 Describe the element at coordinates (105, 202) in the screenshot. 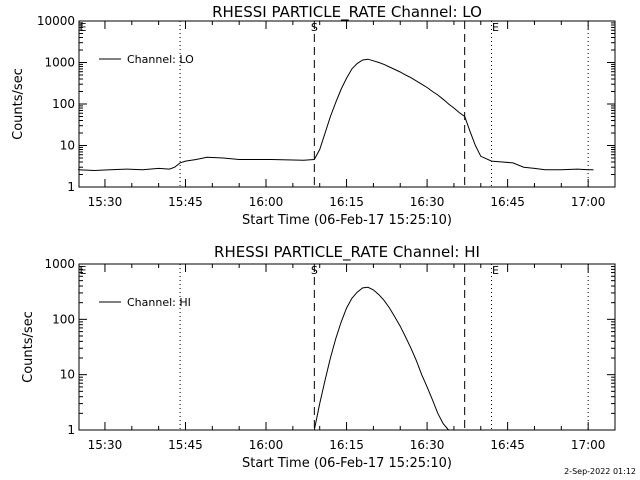

I see `panel1-x-tick-label: 15:30` at that location.